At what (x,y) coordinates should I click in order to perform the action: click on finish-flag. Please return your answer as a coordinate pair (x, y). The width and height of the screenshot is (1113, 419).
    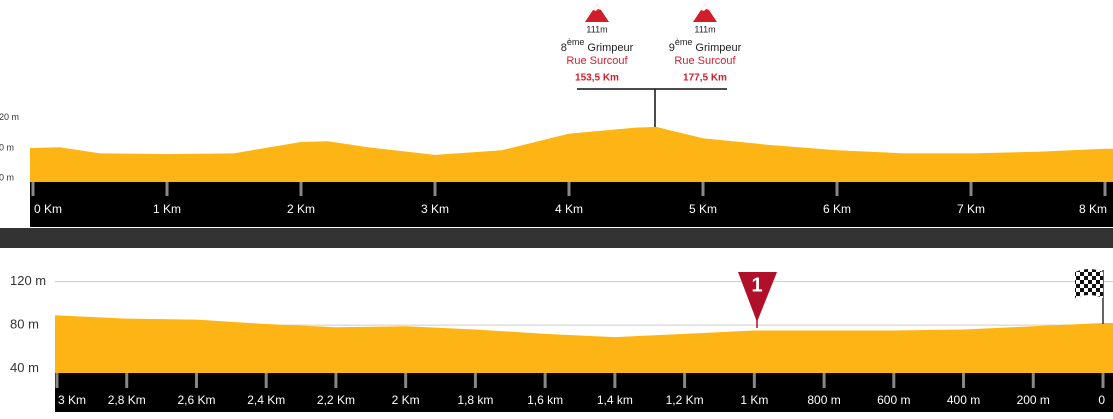
    Looking at the image, I should click on (1089, 296).